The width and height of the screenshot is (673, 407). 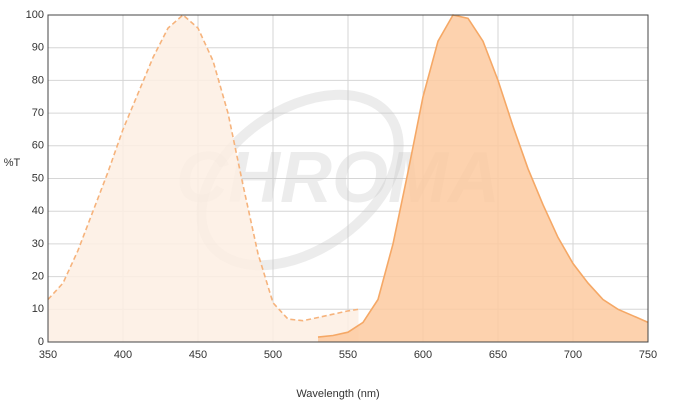 I want to click on y-tick-label: 100, so click(x=35, y=15).